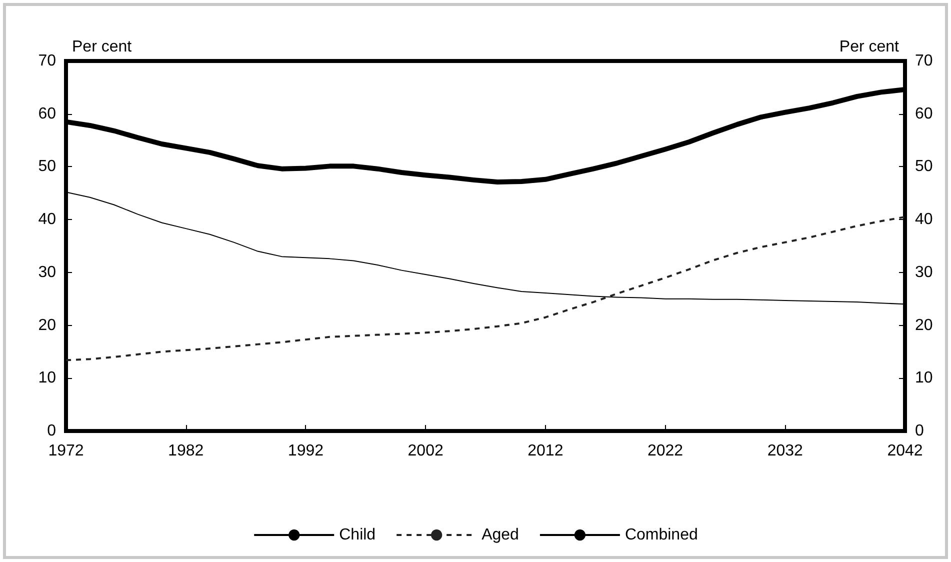 Image resolution: width=951 pixels, height=562 pixels. Describe the element at coordinates (47, 61) in the screenshot. I see `y-tick-label: 70` at that location.